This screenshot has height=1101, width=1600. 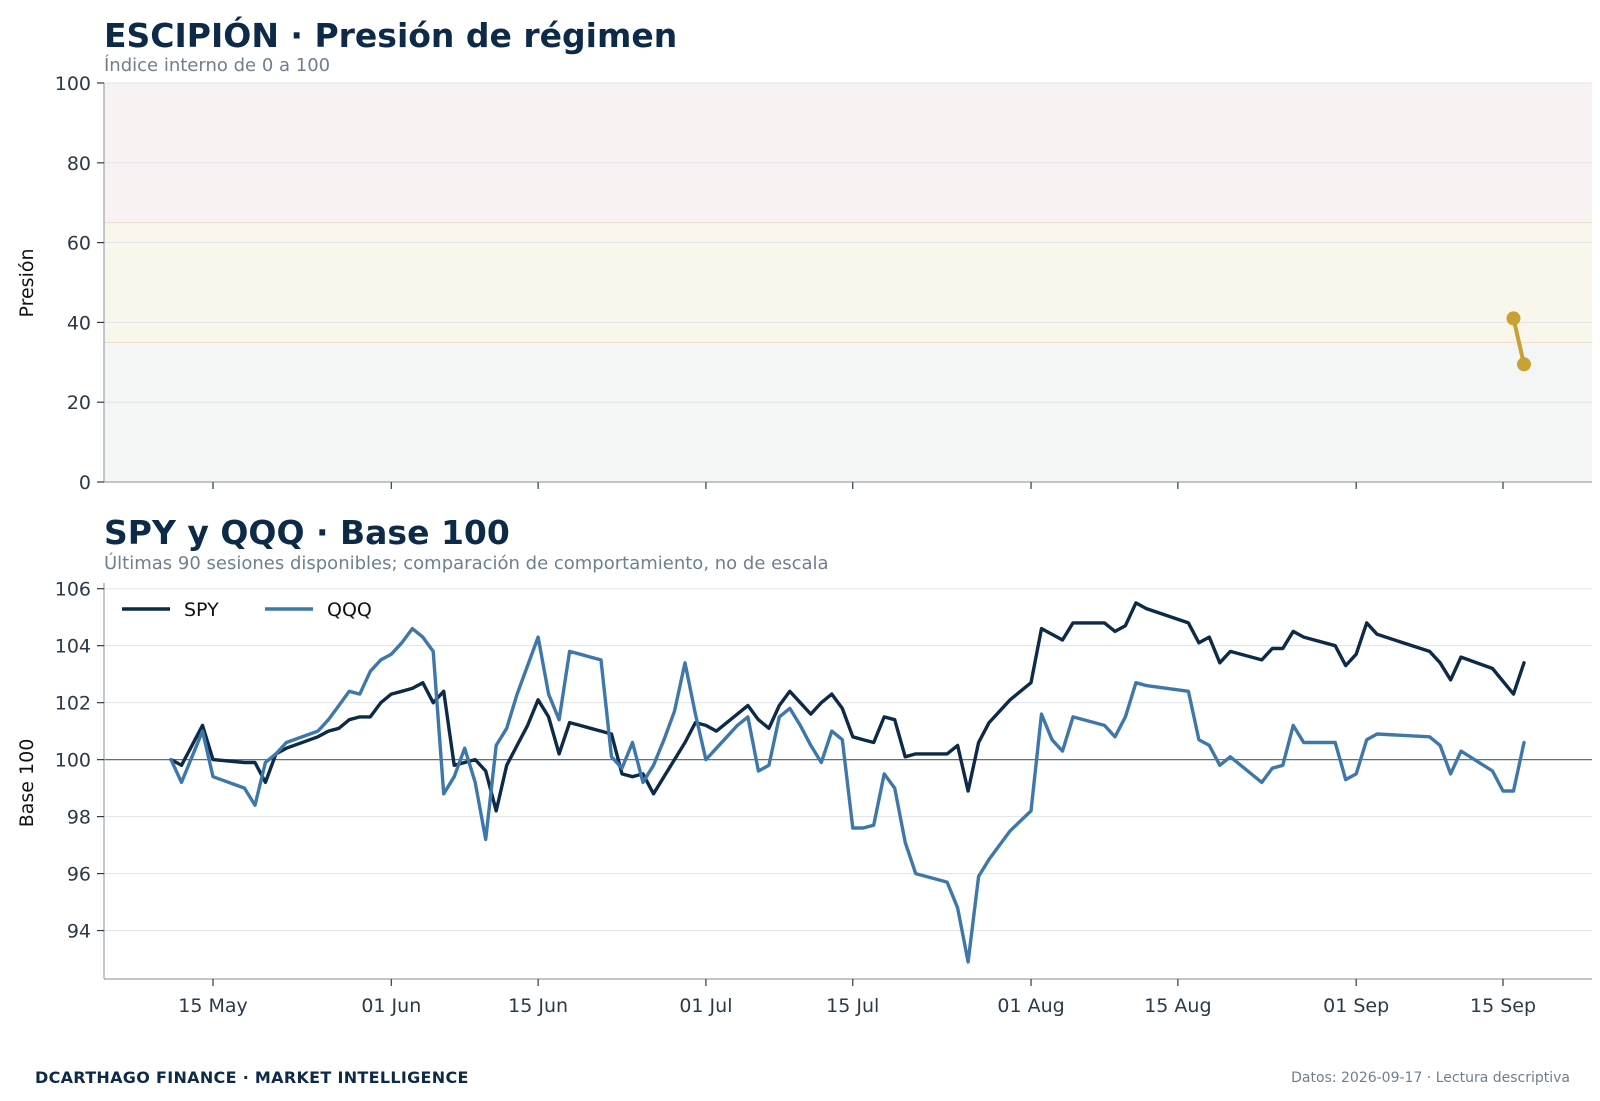 What do you see at coordinates (79, 323) in the screenshot?
I see `pressure-ytick-label: 40` at bounding box center [79, 323].